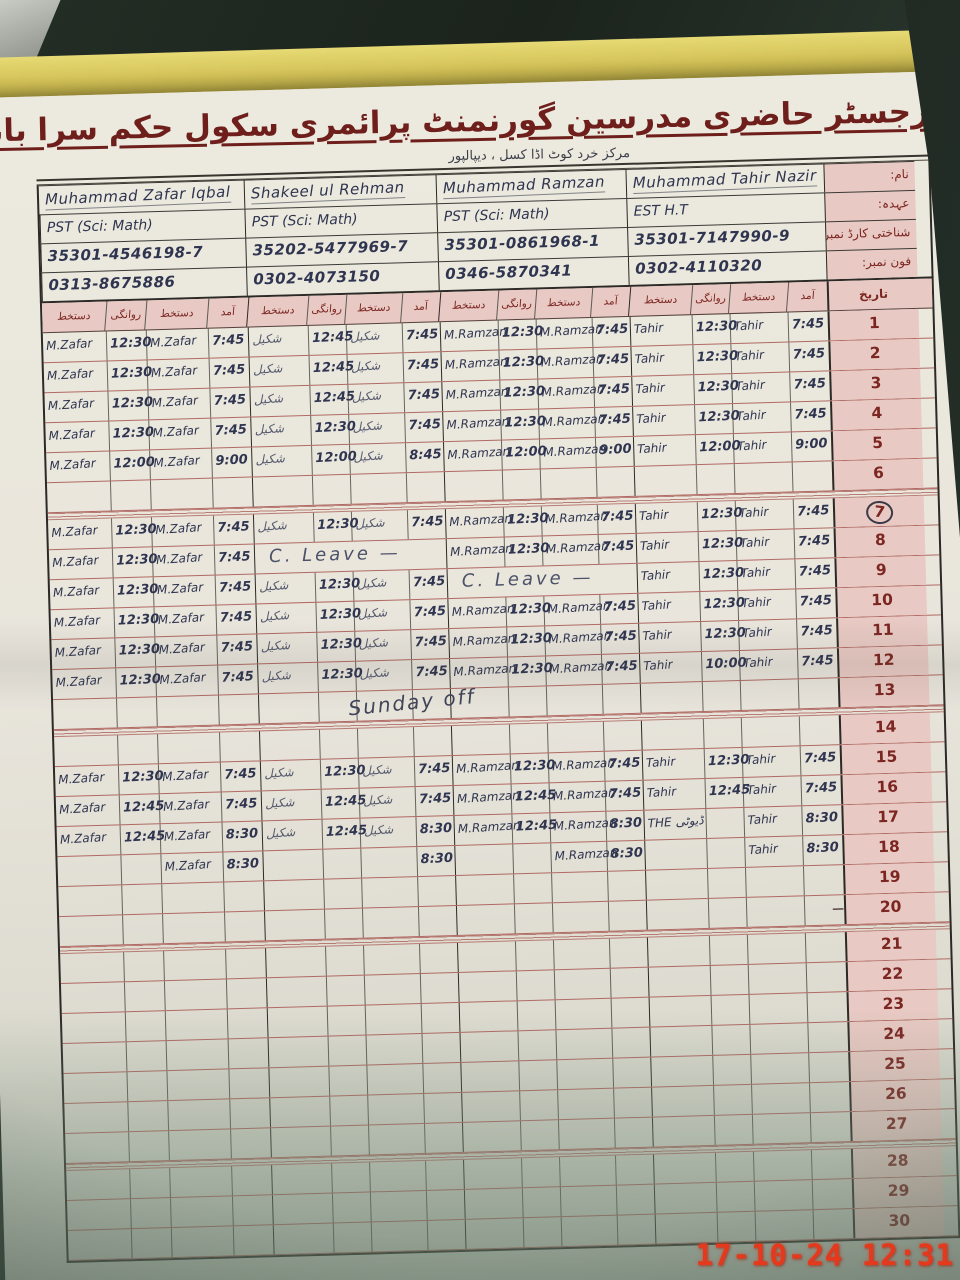 This screenshot has height=1280, width=960. I want to click on time-ink: 8:30, so click(437, 858).